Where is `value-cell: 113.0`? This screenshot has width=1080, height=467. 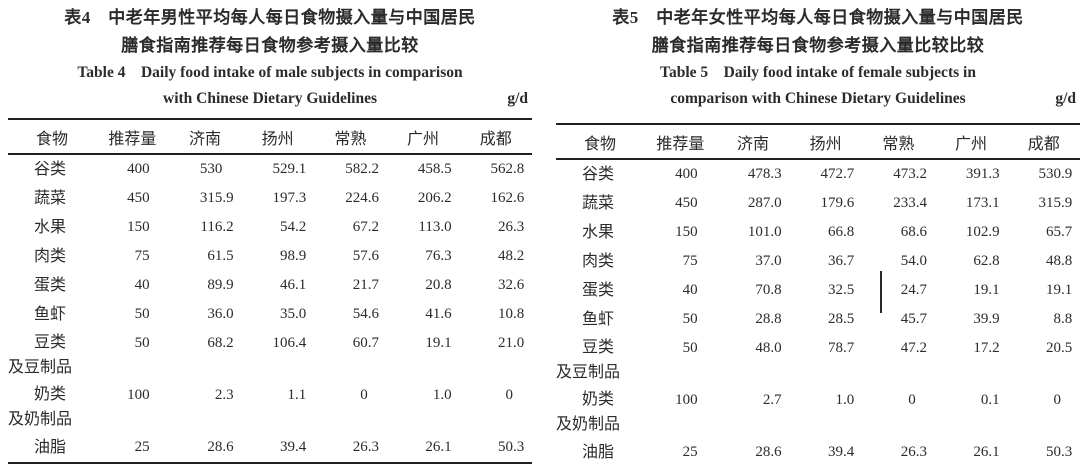 value-cell: 113.0 is located at coordinates (435, 227).